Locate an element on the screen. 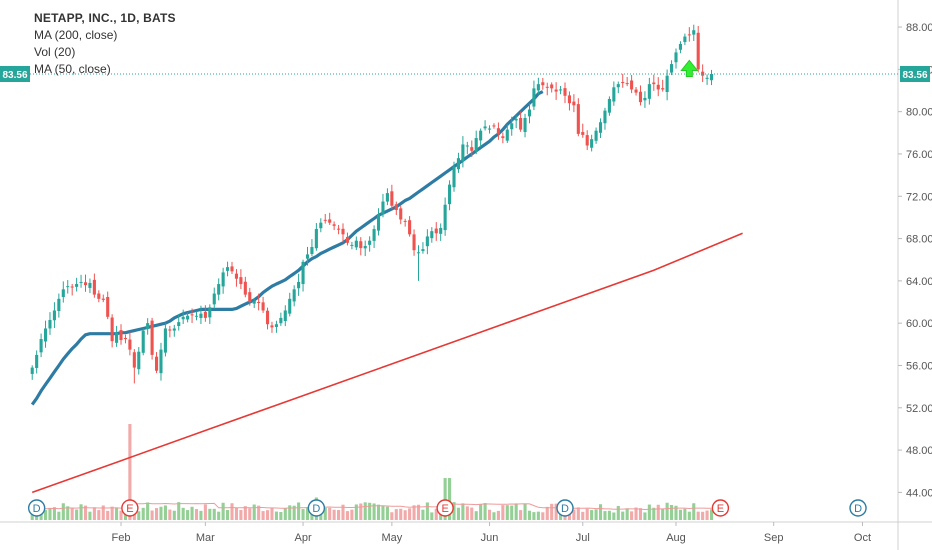 This screenshot has width=932, height=550. symbol-title: NETAPP, INC., 1D, BATS is located at coordinates (105, 18).